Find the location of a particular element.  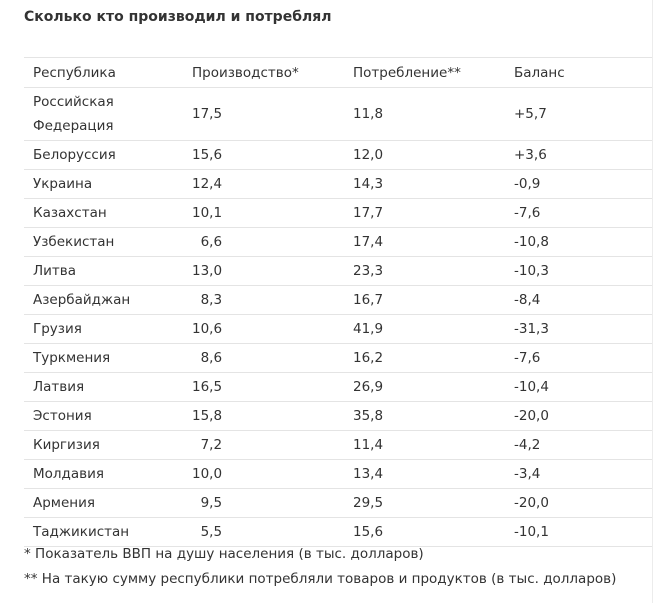

cell-consumption: 23,3 is located at coordinates (424, 271).